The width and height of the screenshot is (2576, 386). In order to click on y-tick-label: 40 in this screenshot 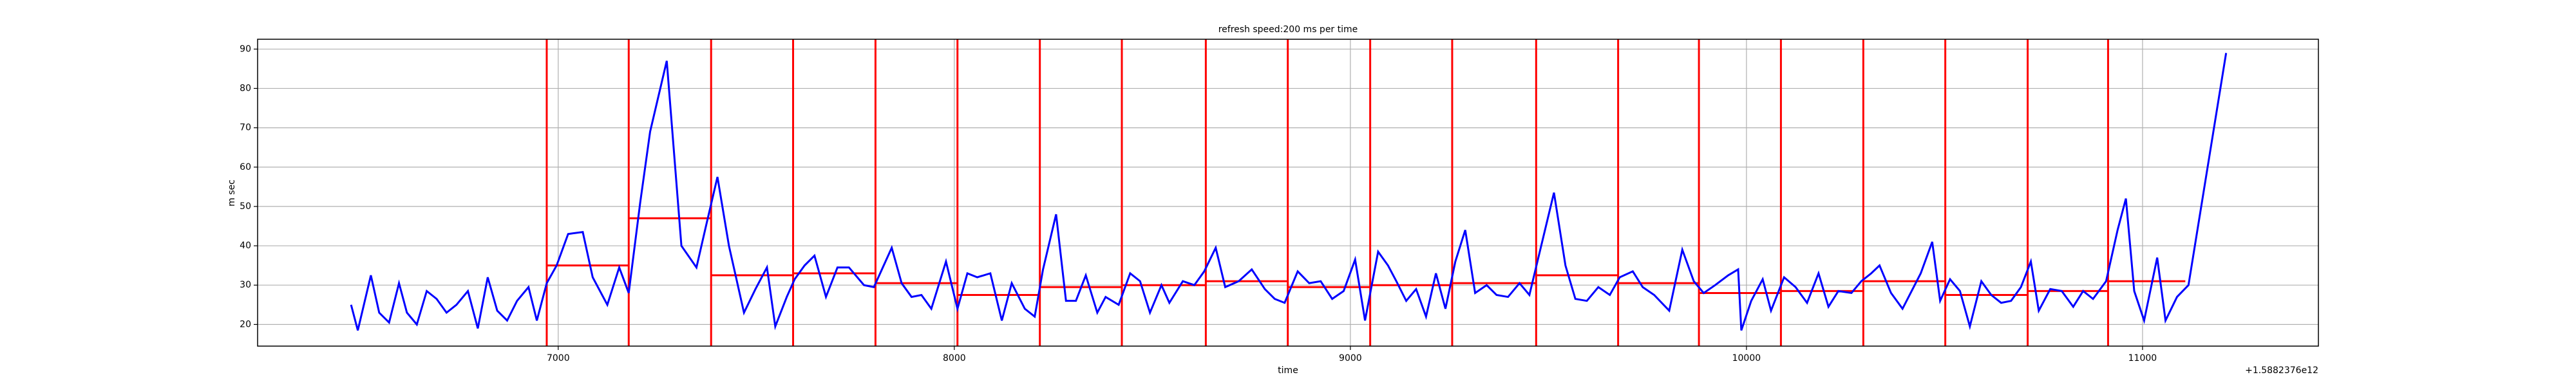, I will do `click(246, 246)`.